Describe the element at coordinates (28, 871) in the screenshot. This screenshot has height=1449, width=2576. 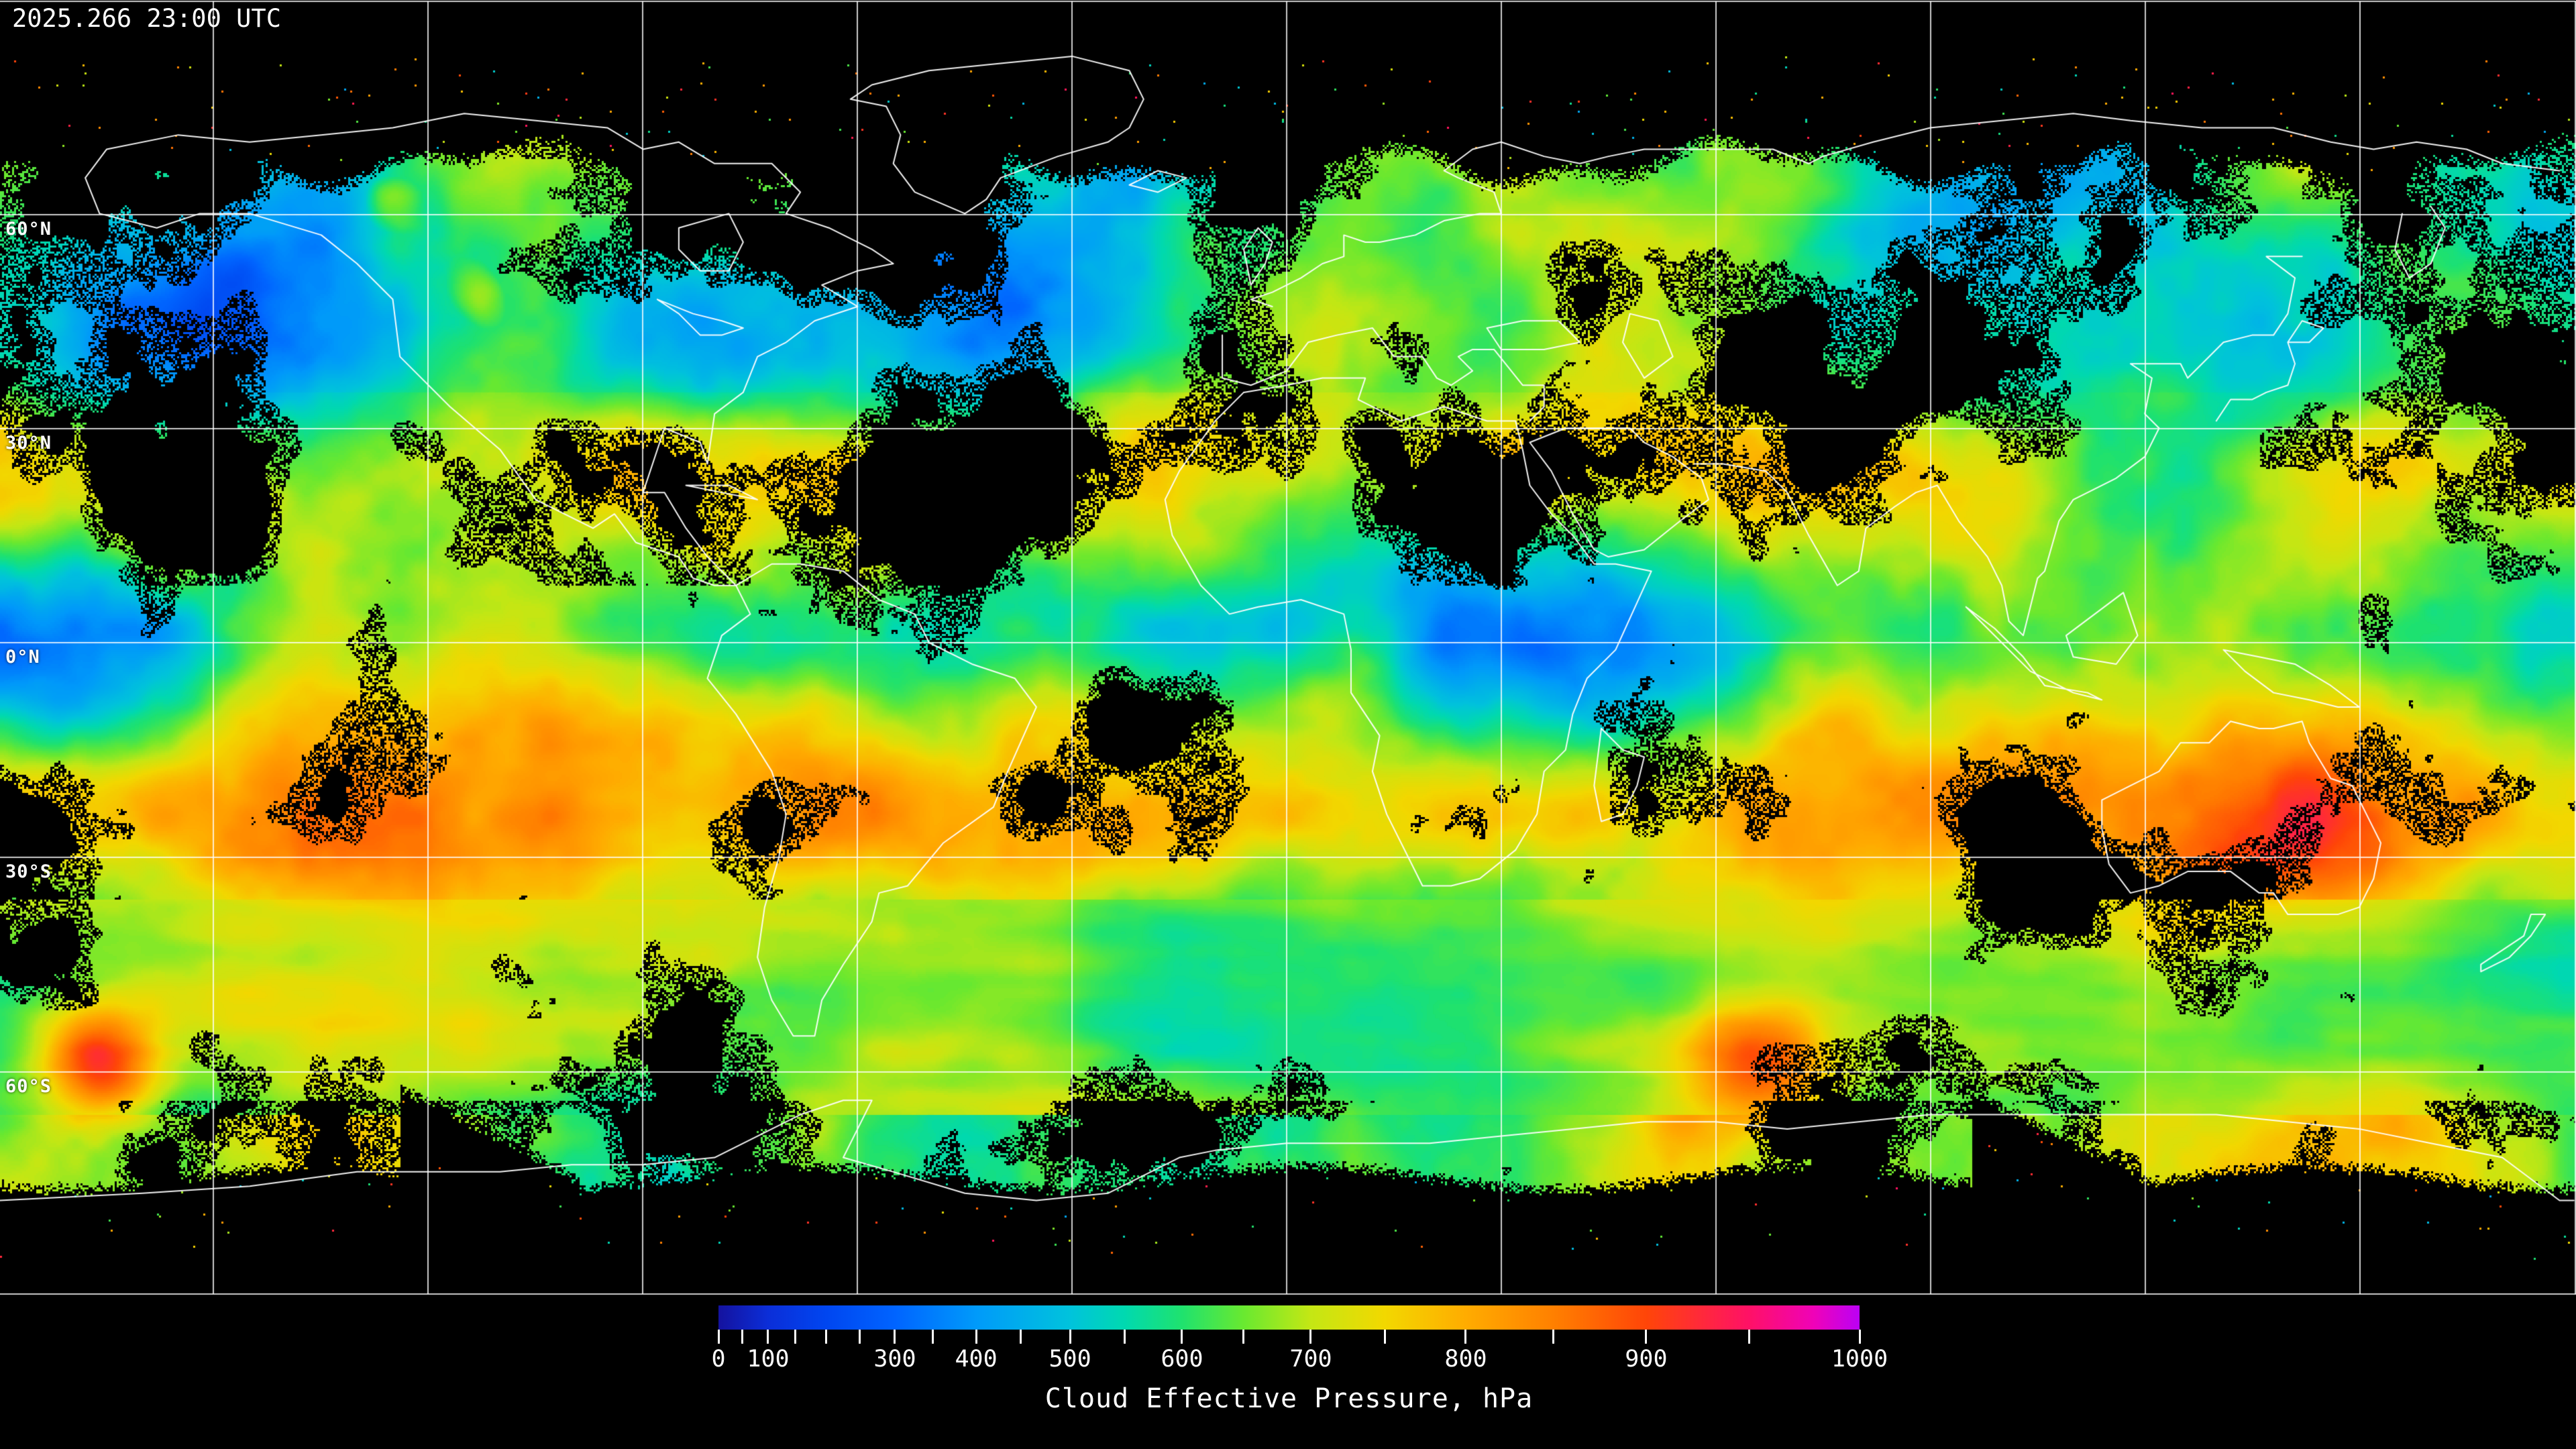
I see `lat-label-3: 30°S` at that location.